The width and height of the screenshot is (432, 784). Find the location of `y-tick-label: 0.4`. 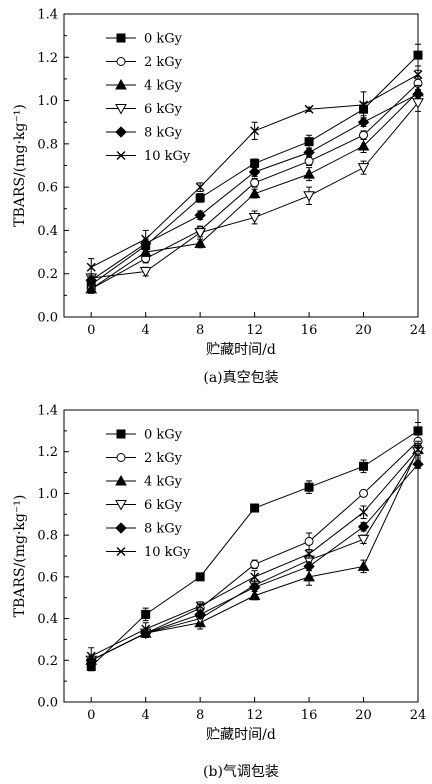

y-tick-label: 0.4 is located at coordinates (47, 231).